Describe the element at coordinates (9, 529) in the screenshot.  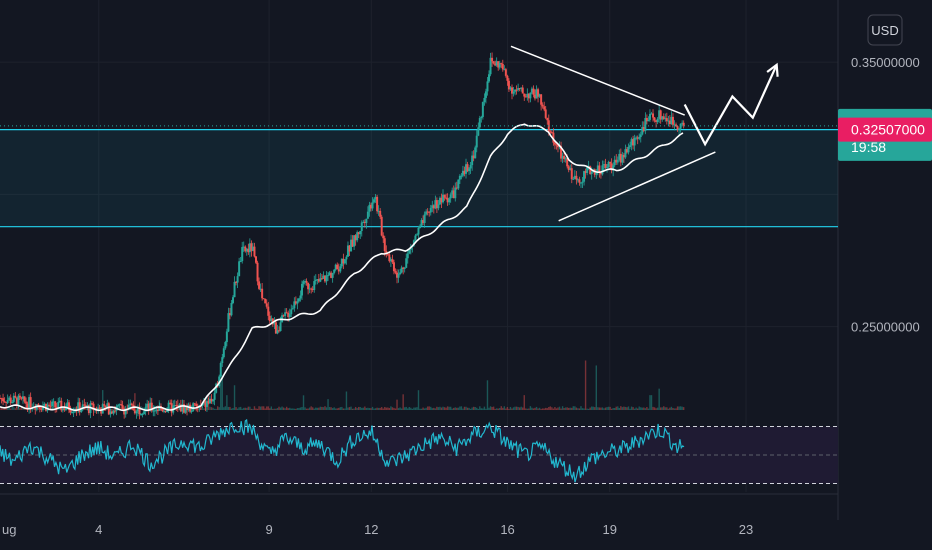
I see `time-axis-label: ug` at that location.